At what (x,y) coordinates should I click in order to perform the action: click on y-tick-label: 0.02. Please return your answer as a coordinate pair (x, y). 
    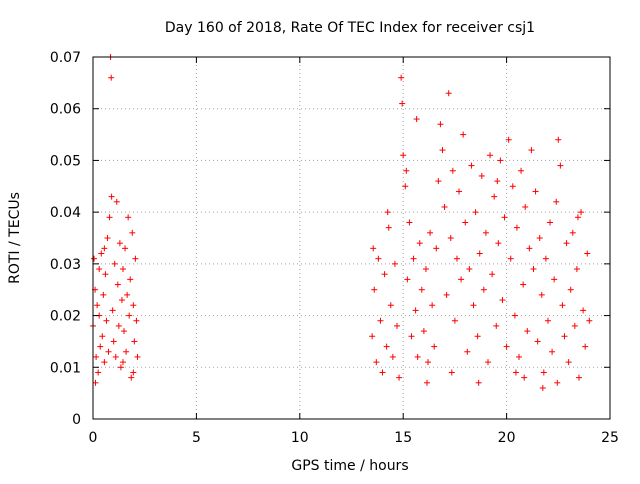
    Looking at the image, I should click on (65, 317).